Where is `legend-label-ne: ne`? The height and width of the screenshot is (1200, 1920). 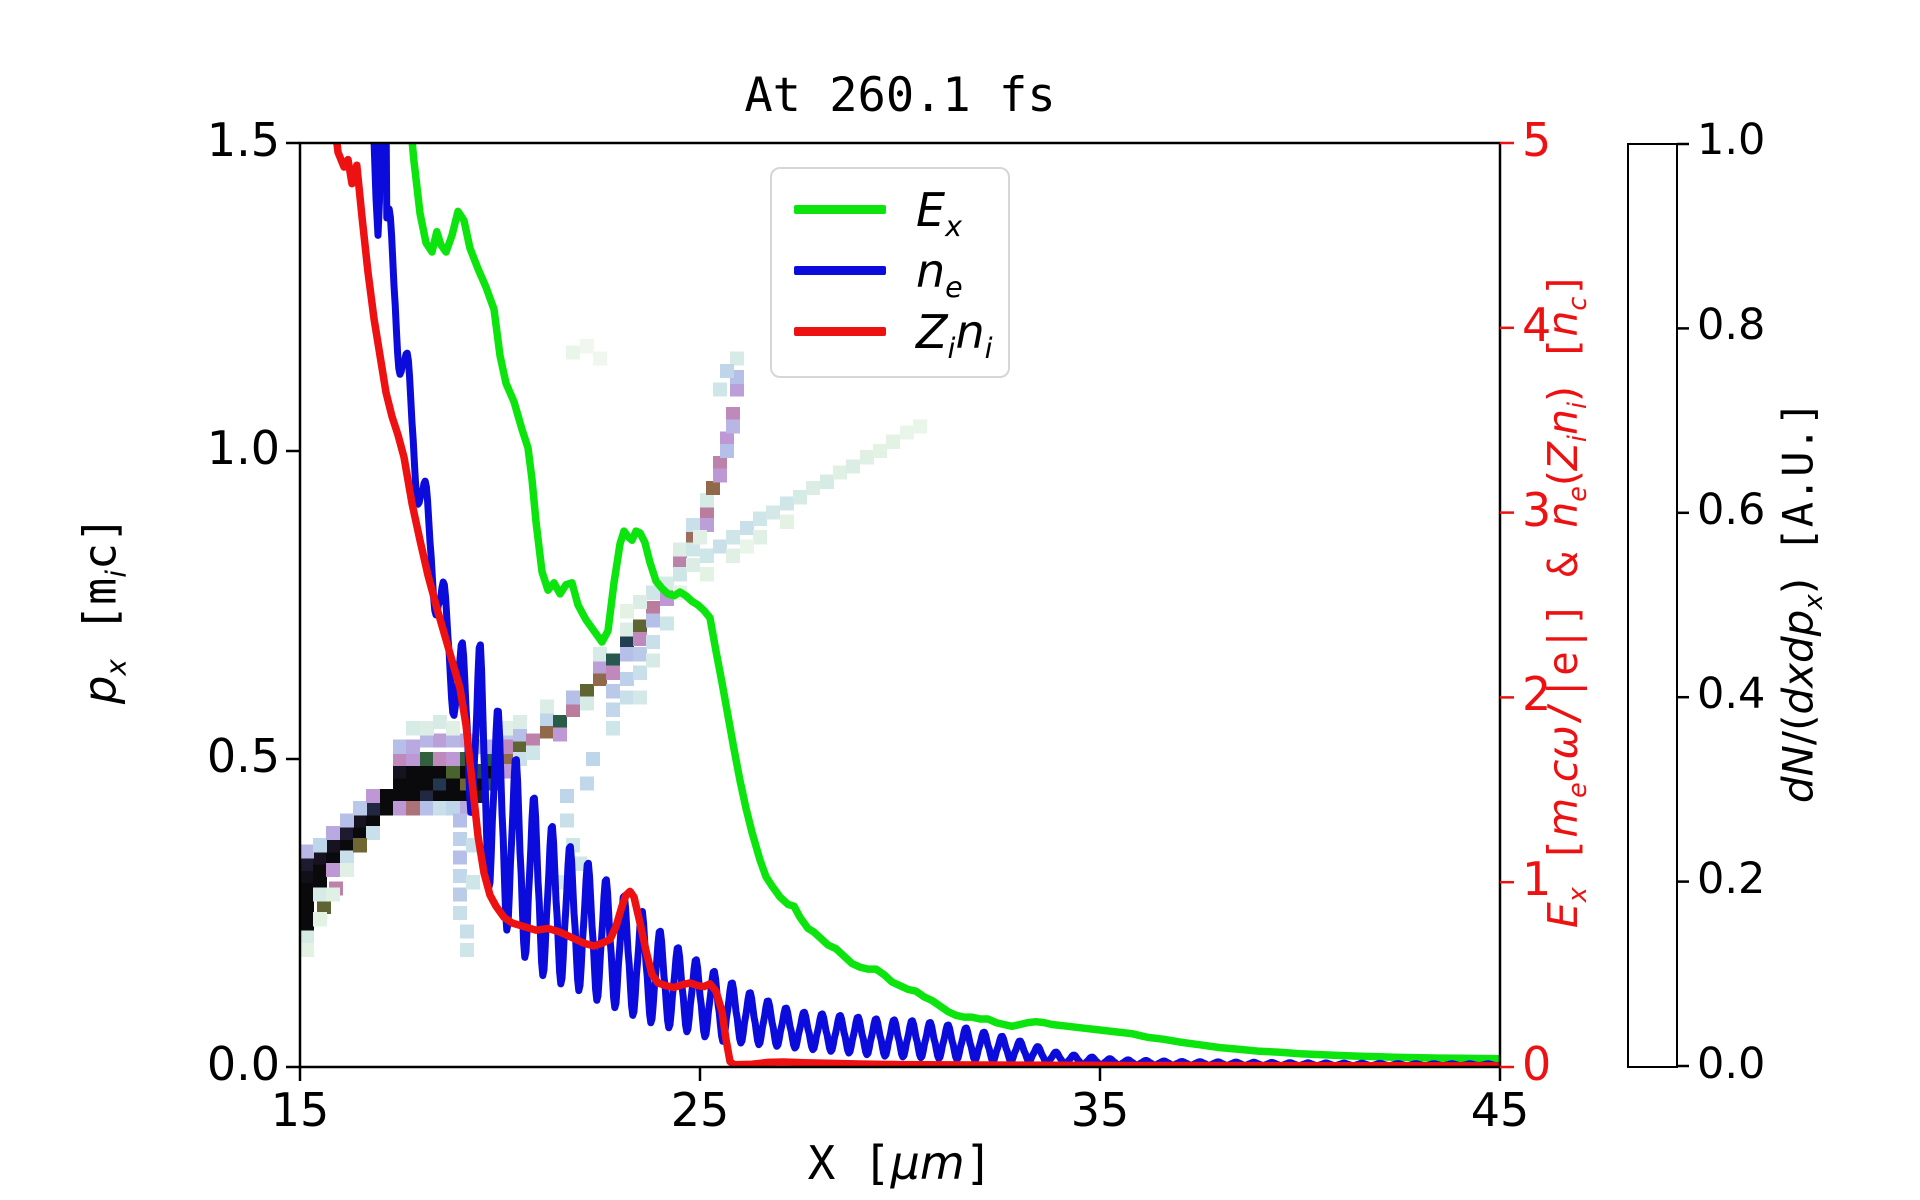
legend-label-ne: ne is located at coordinates (939, 272).